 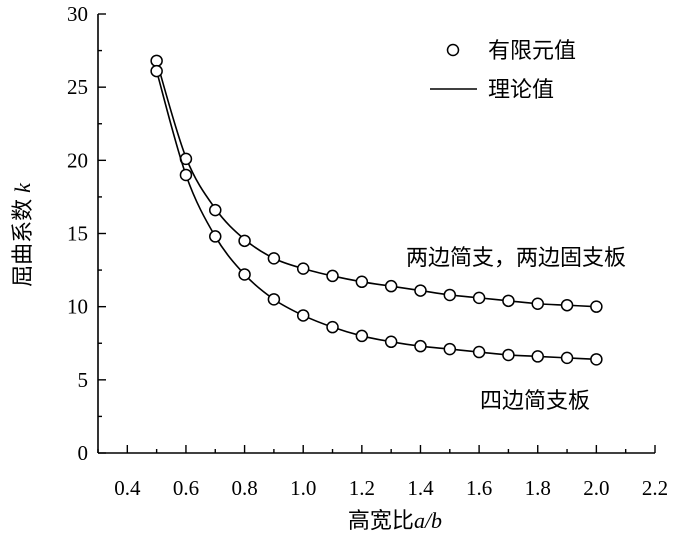 What do you see at coordinates (538, 488) in the screenshot?
I see `x-tick-label: 1.8` at bounding box center [538, 488].